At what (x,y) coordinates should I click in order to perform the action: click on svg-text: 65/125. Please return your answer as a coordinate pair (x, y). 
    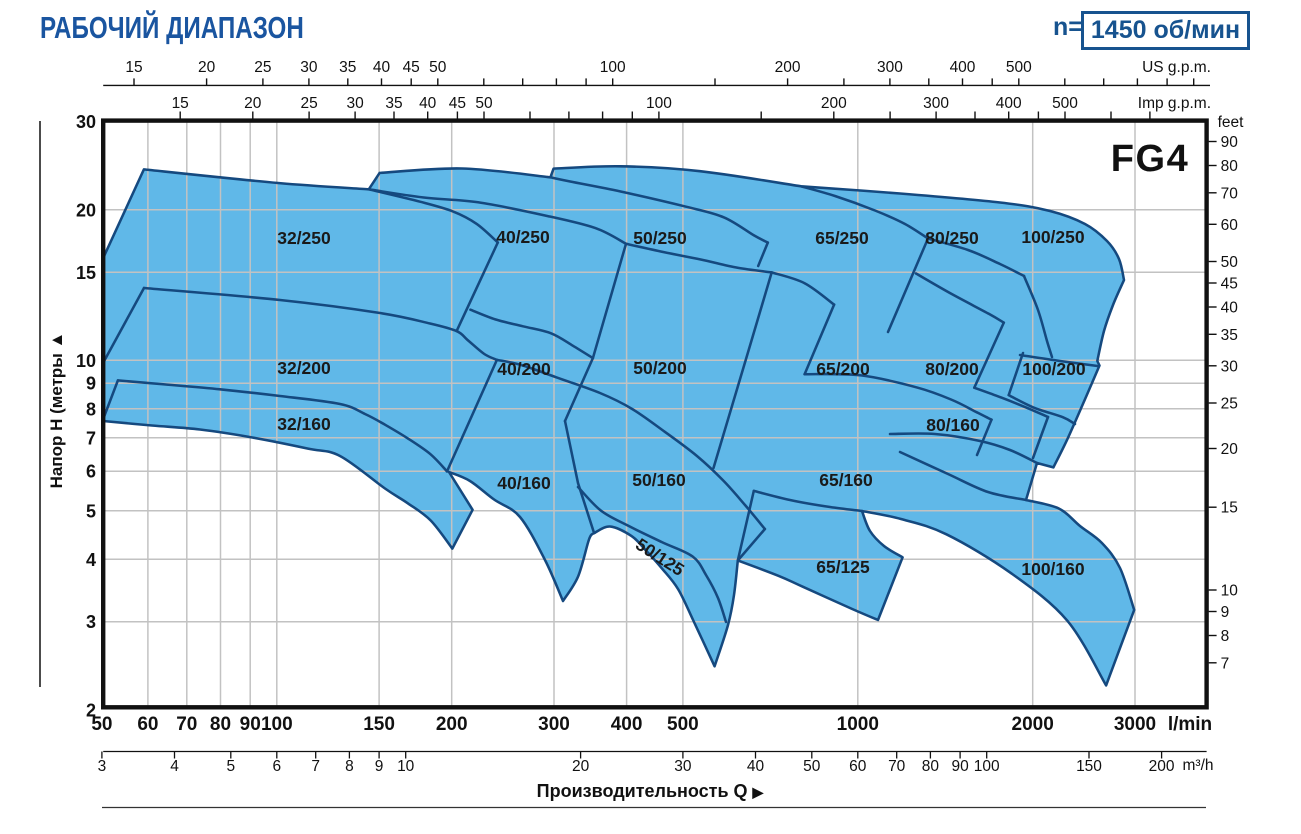
    Looking at the image, I should click on (843, 567).